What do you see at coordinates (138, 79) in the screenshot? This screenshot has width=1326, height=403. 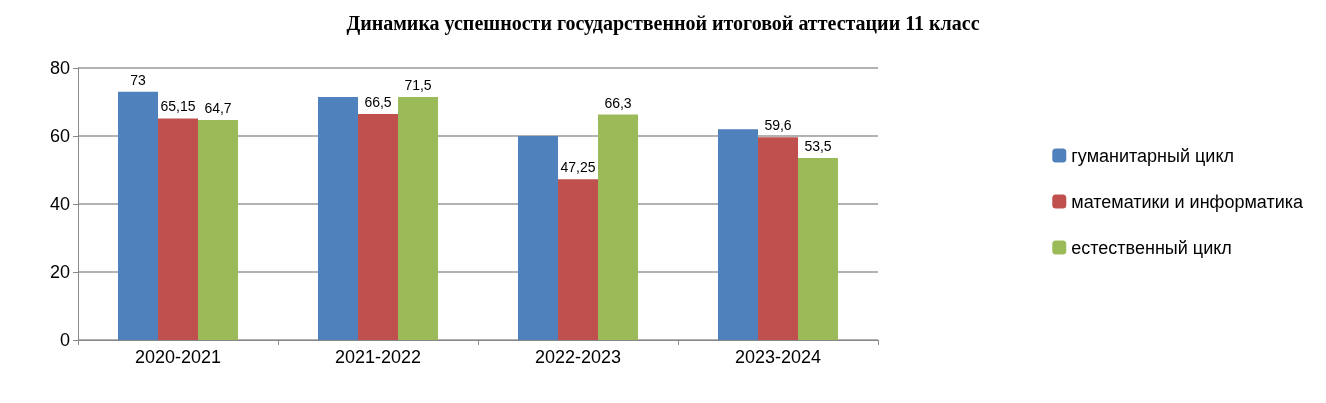 I see `data-label: 73` at bounding box center [138, 79].